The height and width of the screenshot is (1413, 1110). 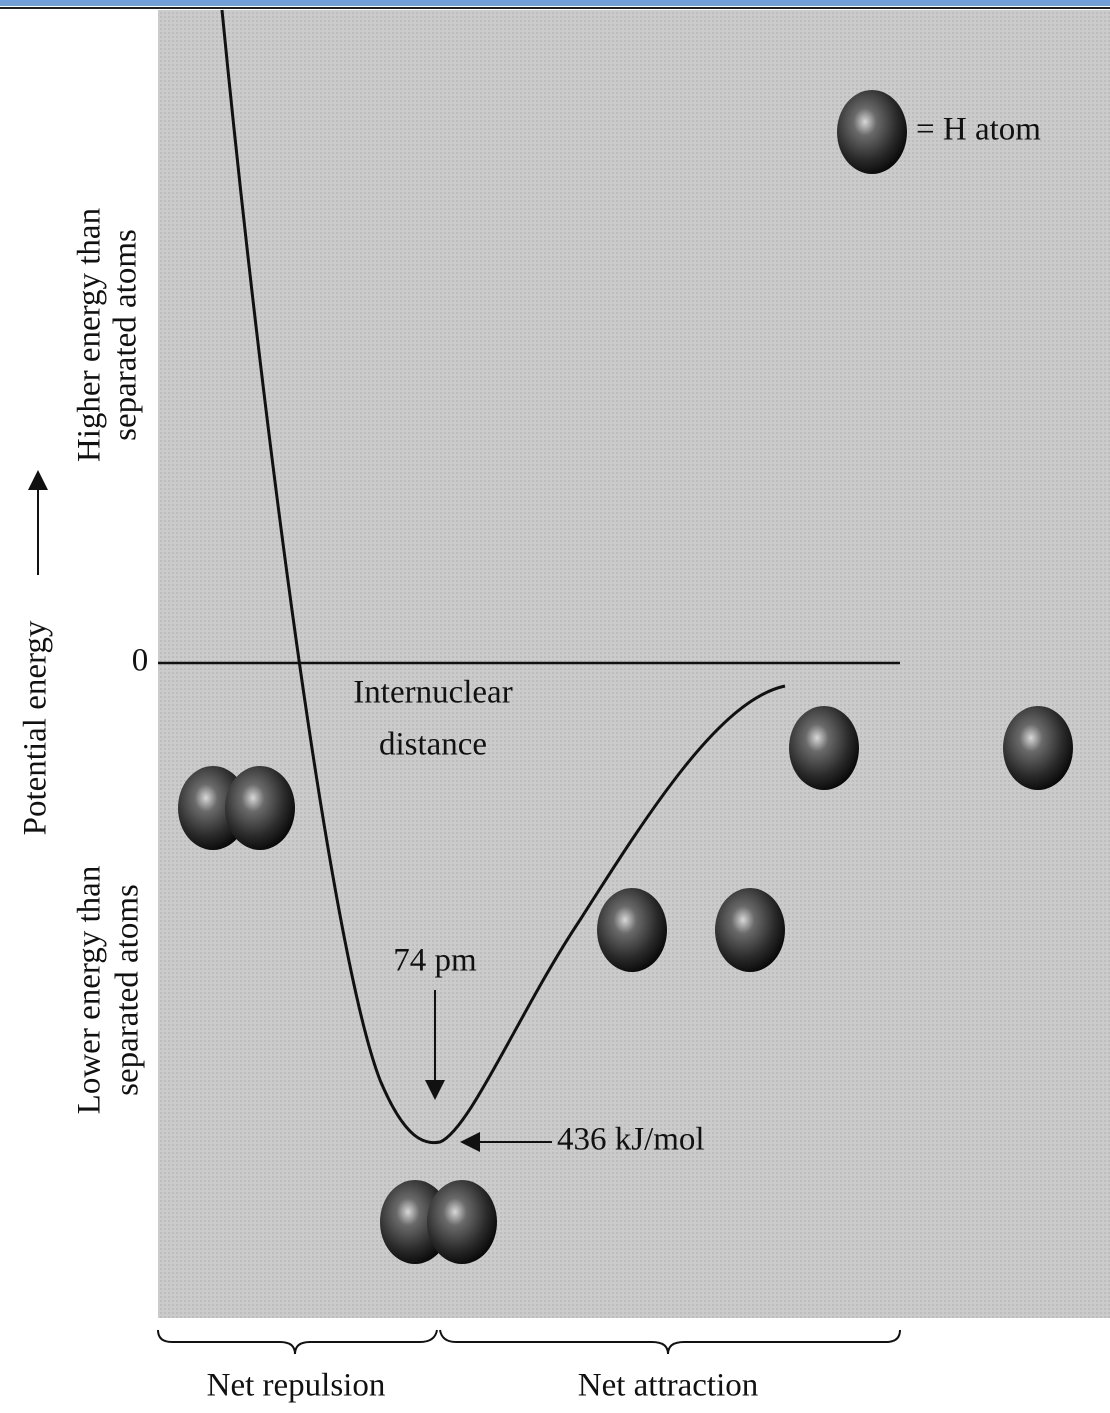 What do you see at coordinates (90, 990) in the screenshot?
I see `lower-label: Lower energy than` at bounding box center [90, 990].